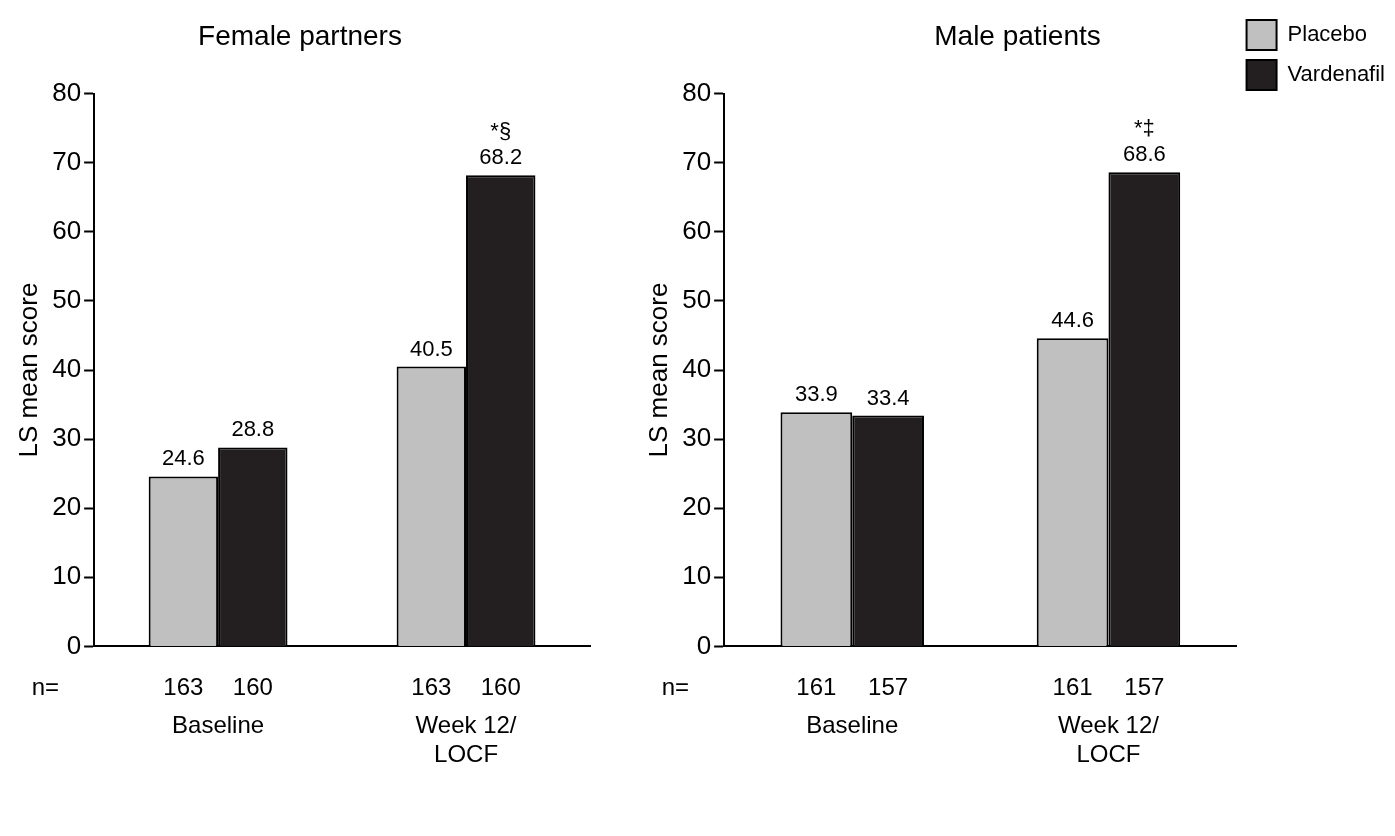  Describe the element at coordinates (888, 397) in the screenshot. I see `data-label: 33.4` at that location.